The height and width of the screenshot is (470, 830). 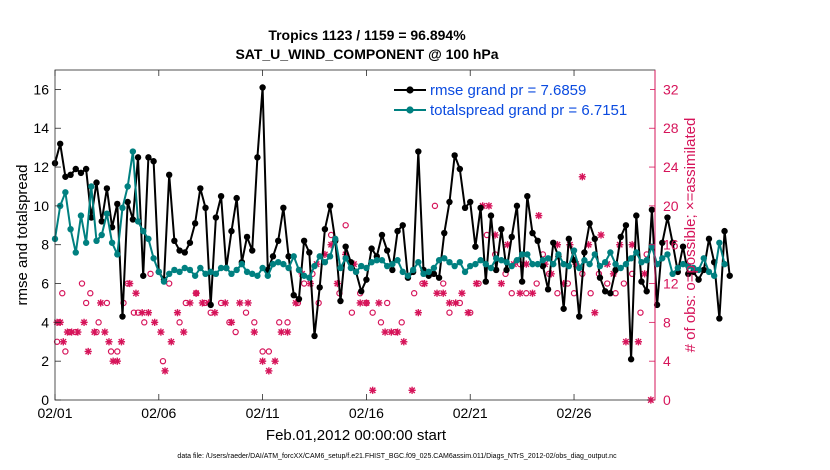 What do you see at coordinates (158, 413) in the screenshot?
I see `x-tick-label: 02/06` at bounding box center [158, 413].